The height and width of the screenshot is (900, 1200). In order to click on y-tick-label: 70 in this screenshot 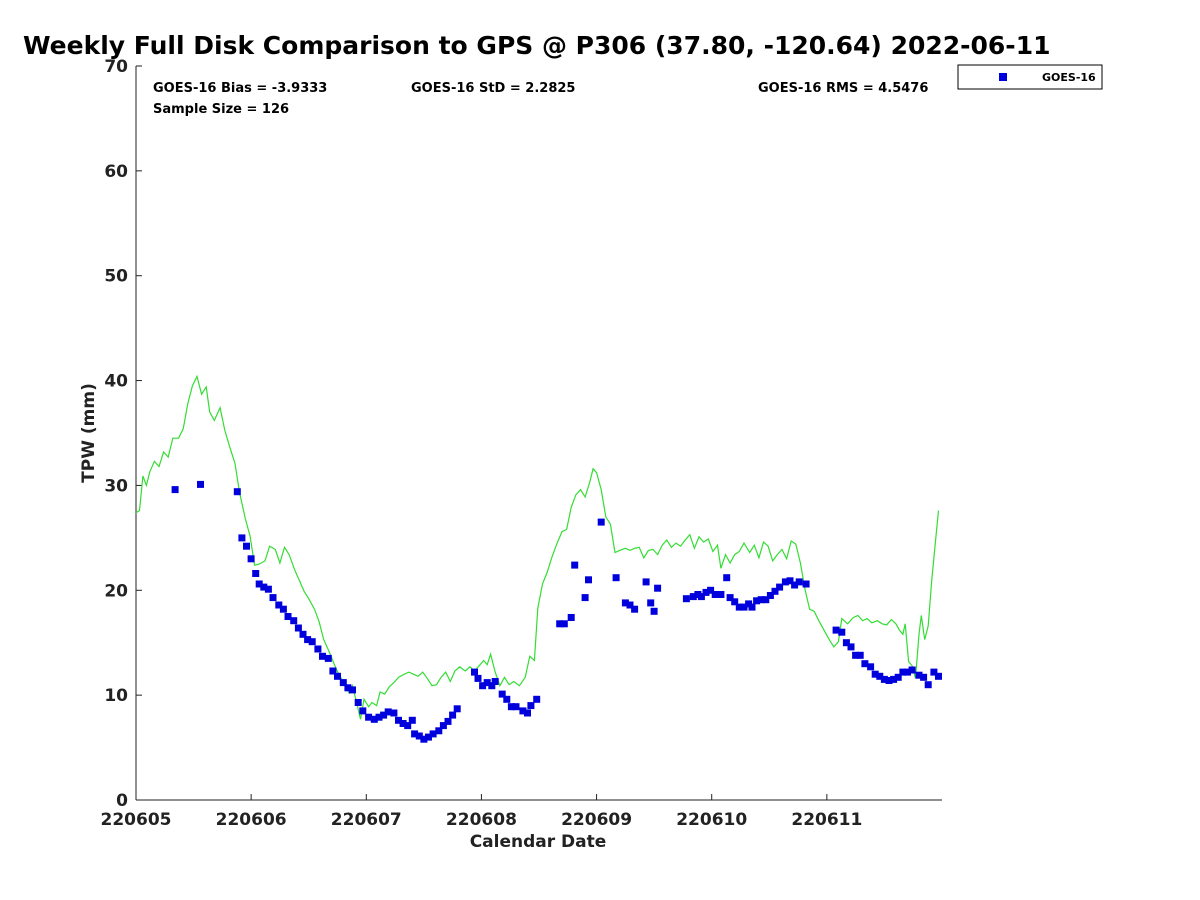, I will do `click(116, 67)`.